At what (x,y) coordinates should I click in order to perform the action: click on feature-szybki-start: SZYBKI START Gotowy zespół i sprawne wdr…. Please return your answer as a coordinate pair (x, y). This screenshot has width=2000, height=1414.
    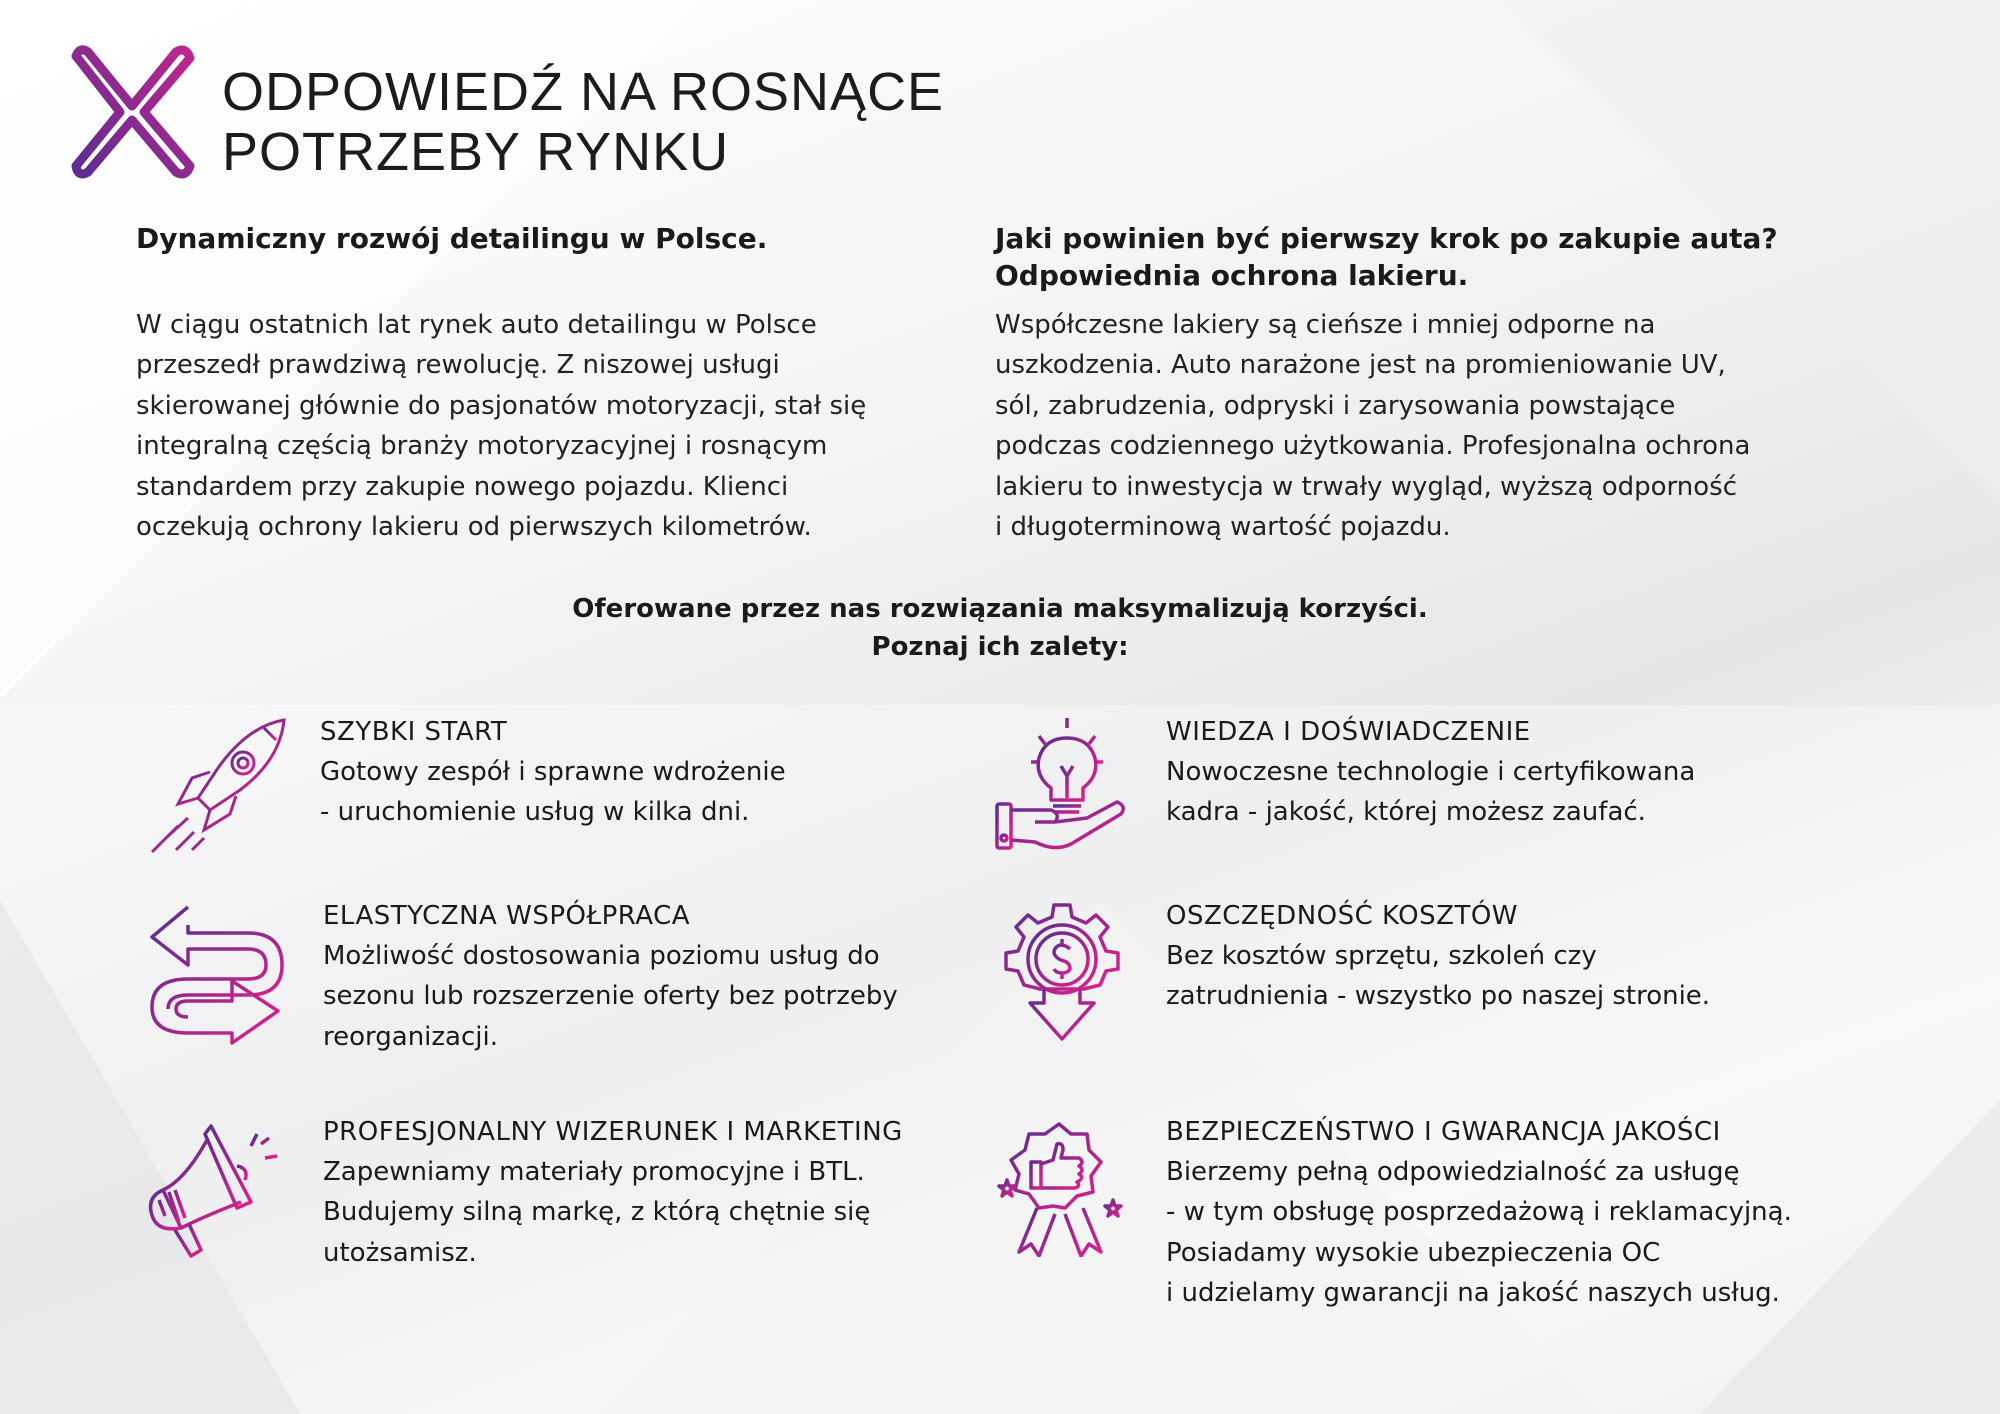
    Looking at the image, I should click on (553, 772).